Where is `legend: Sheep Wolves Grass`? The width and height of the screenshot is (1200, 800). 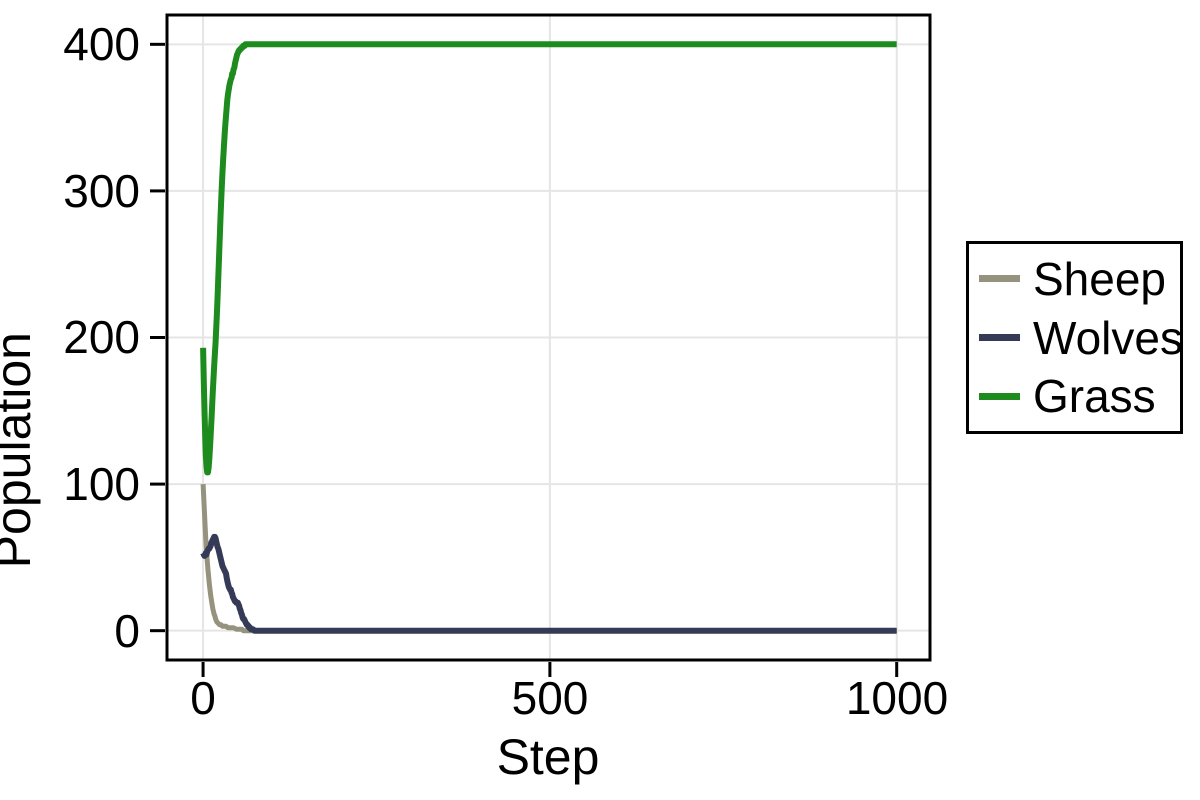
legend: Sheep Wolves Grass is located at coordinates (1074, 337).